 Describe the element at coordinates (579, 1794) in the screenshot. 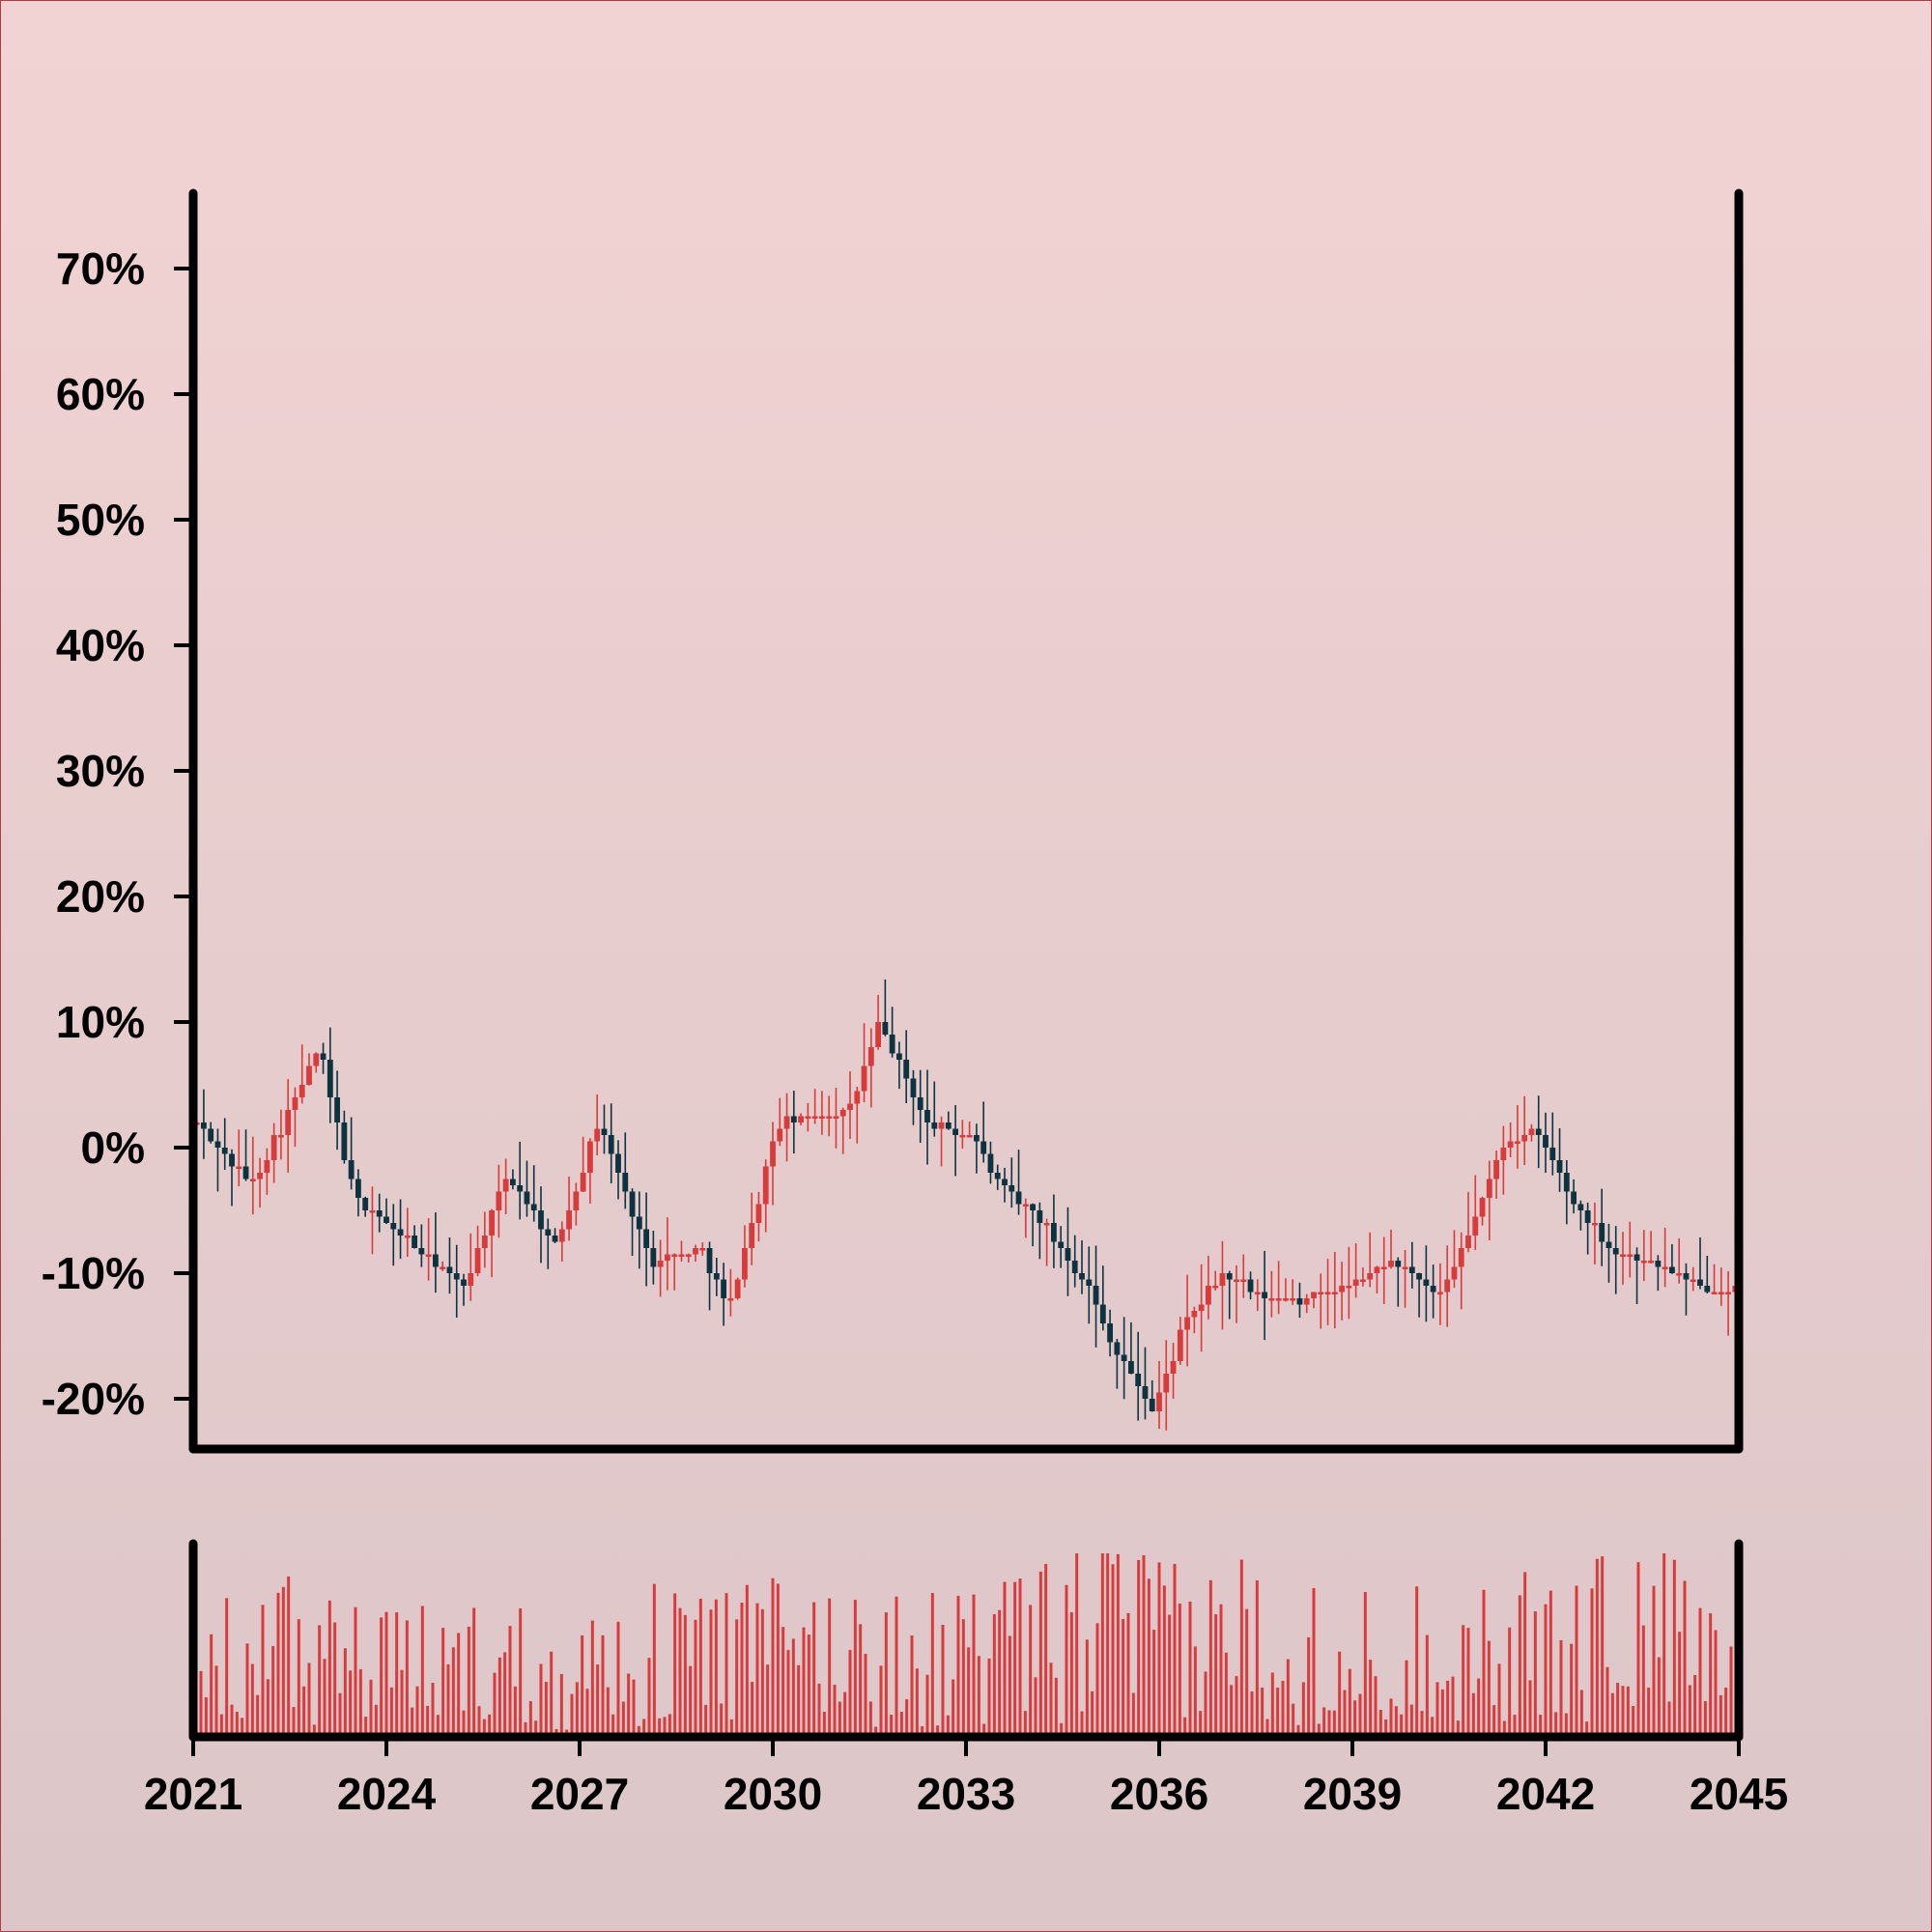

I see `x-tick-label: 2027` at that location.